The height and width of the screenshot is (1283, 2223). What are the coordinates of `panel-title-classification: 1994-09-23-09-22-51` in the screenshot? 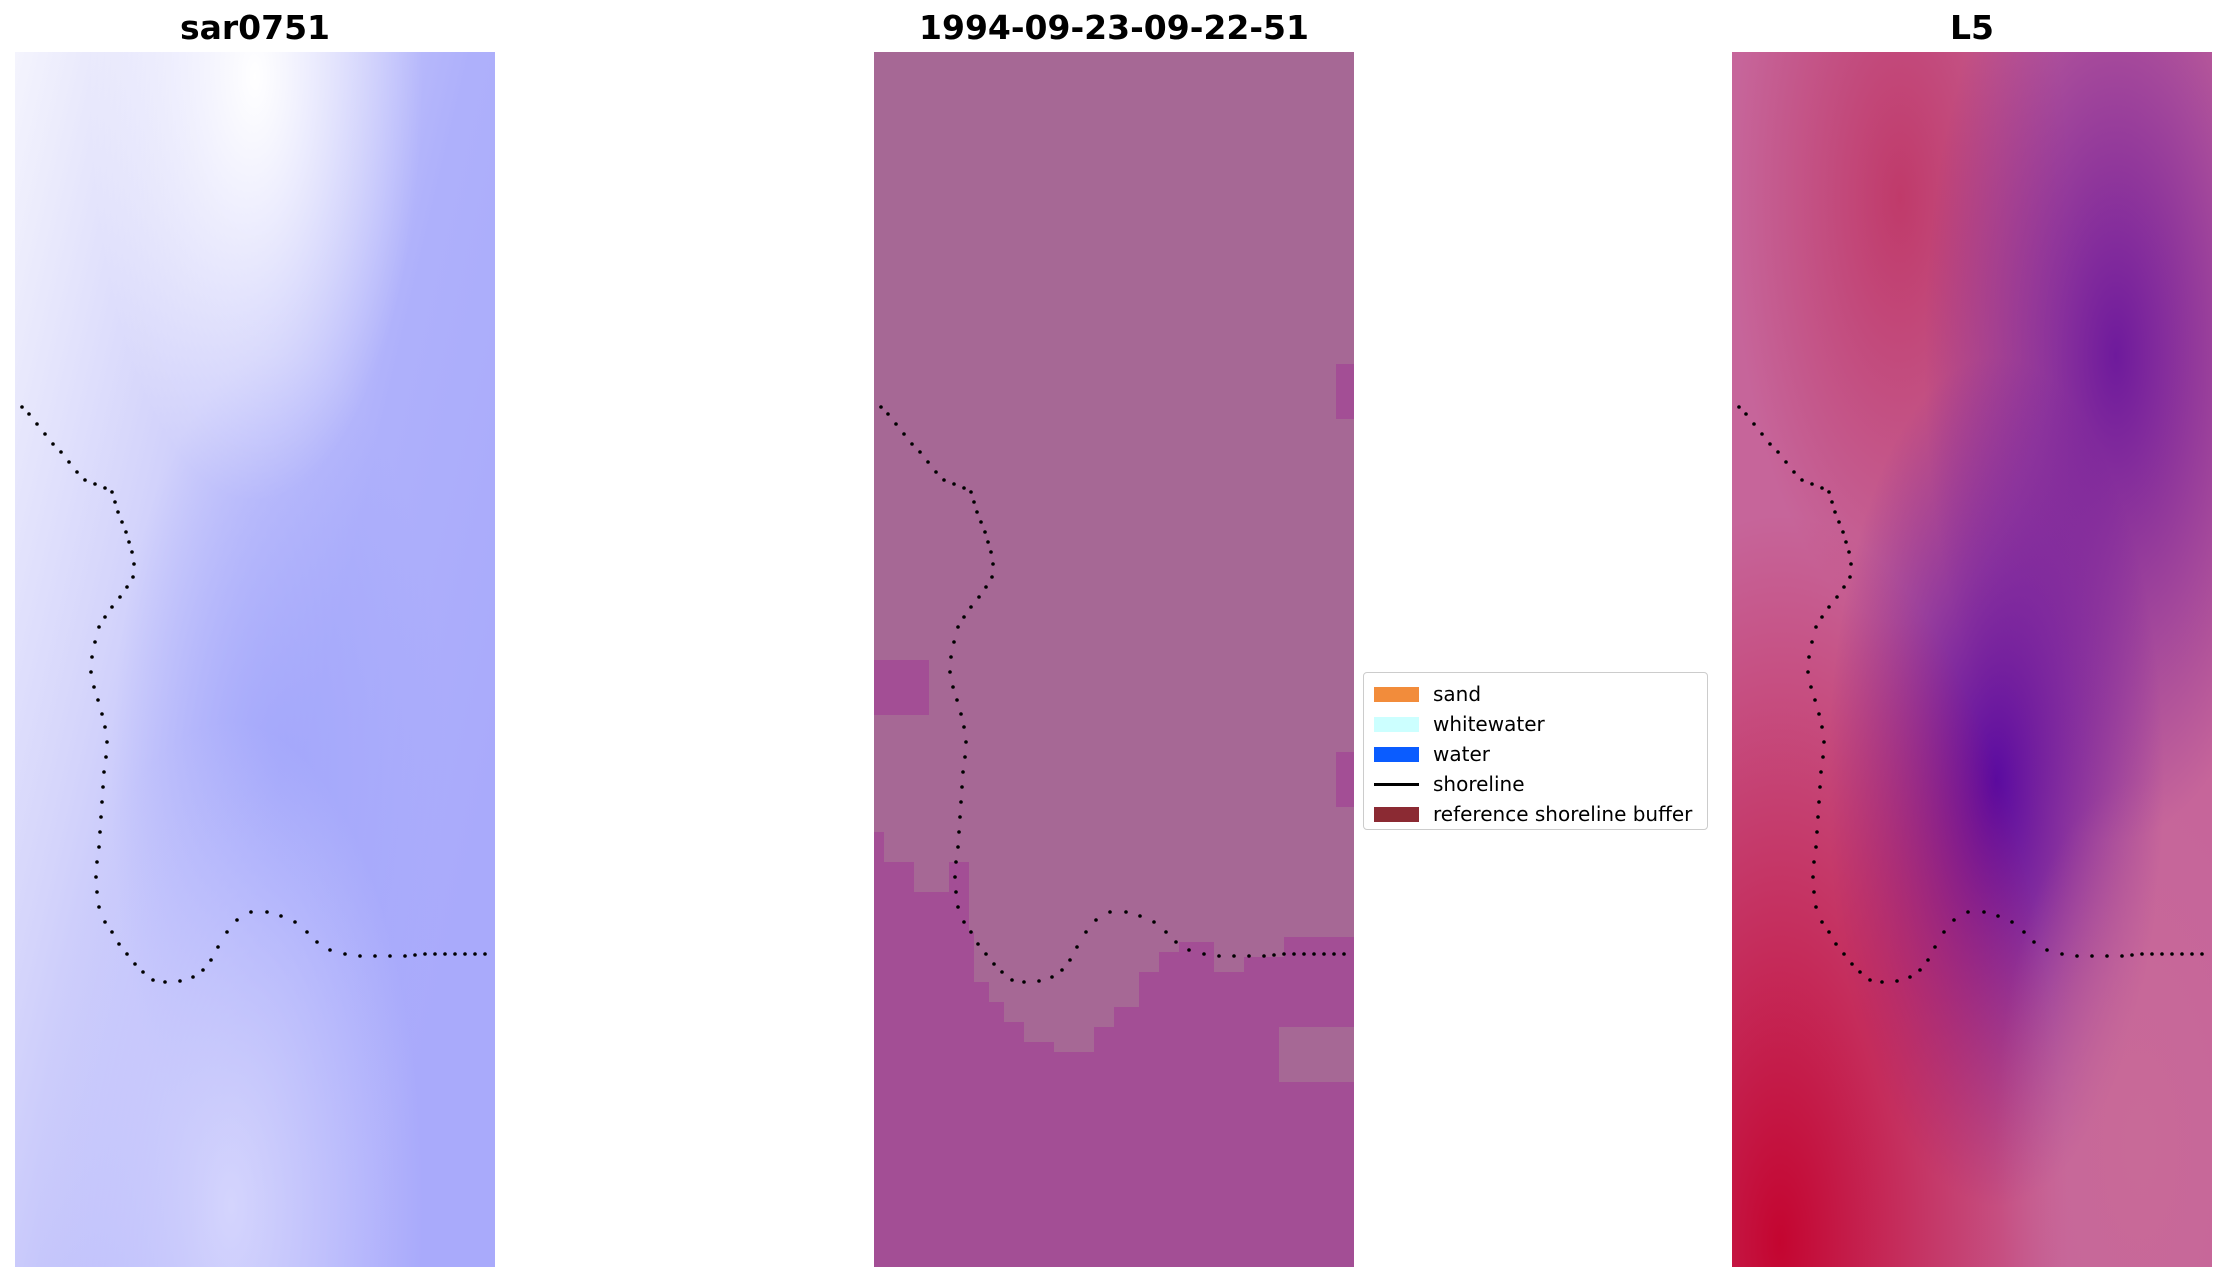 It's located at (1114, 27).